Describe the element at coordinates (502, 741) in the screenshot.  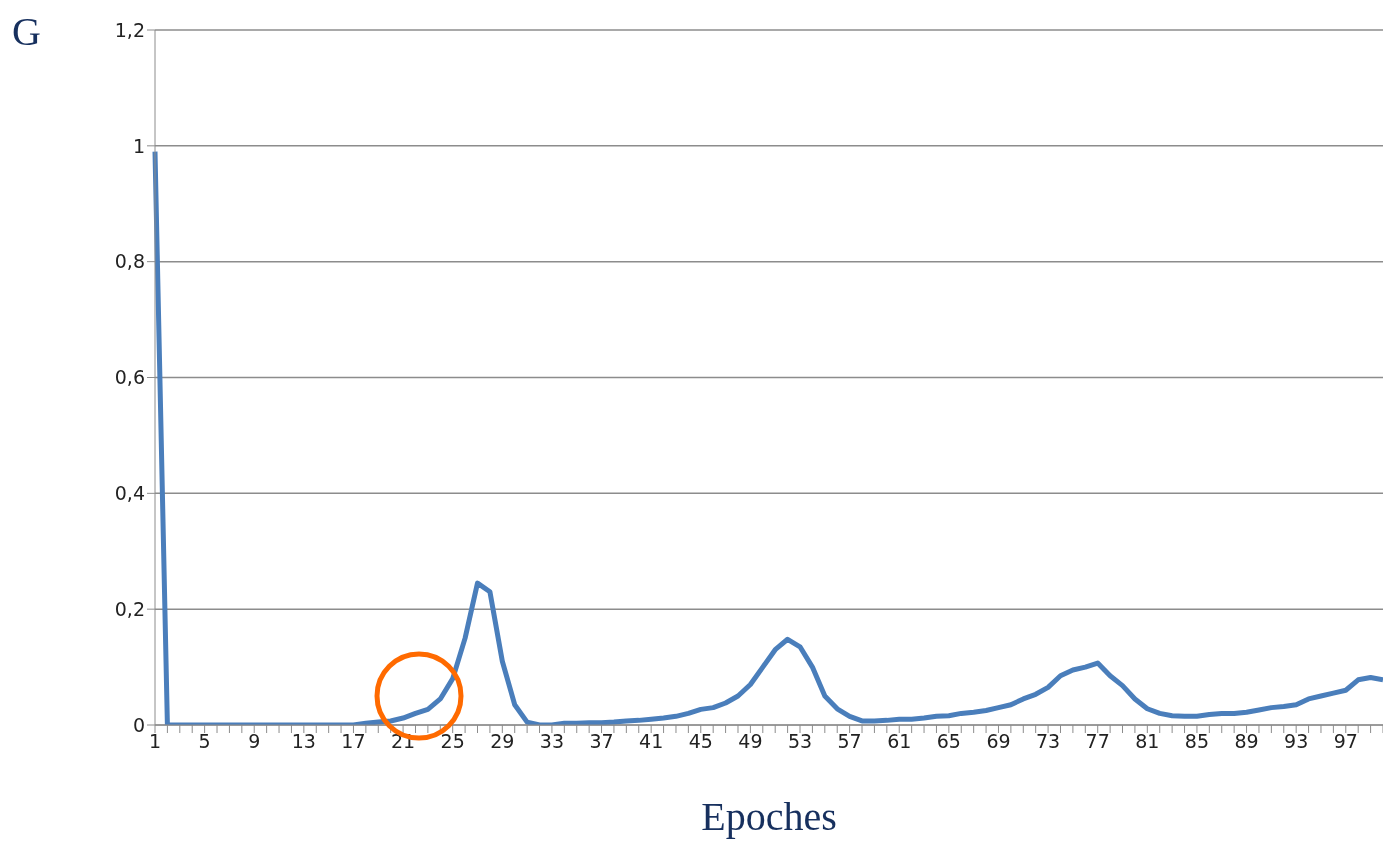
I see `x-tick-label: 29` at that location.